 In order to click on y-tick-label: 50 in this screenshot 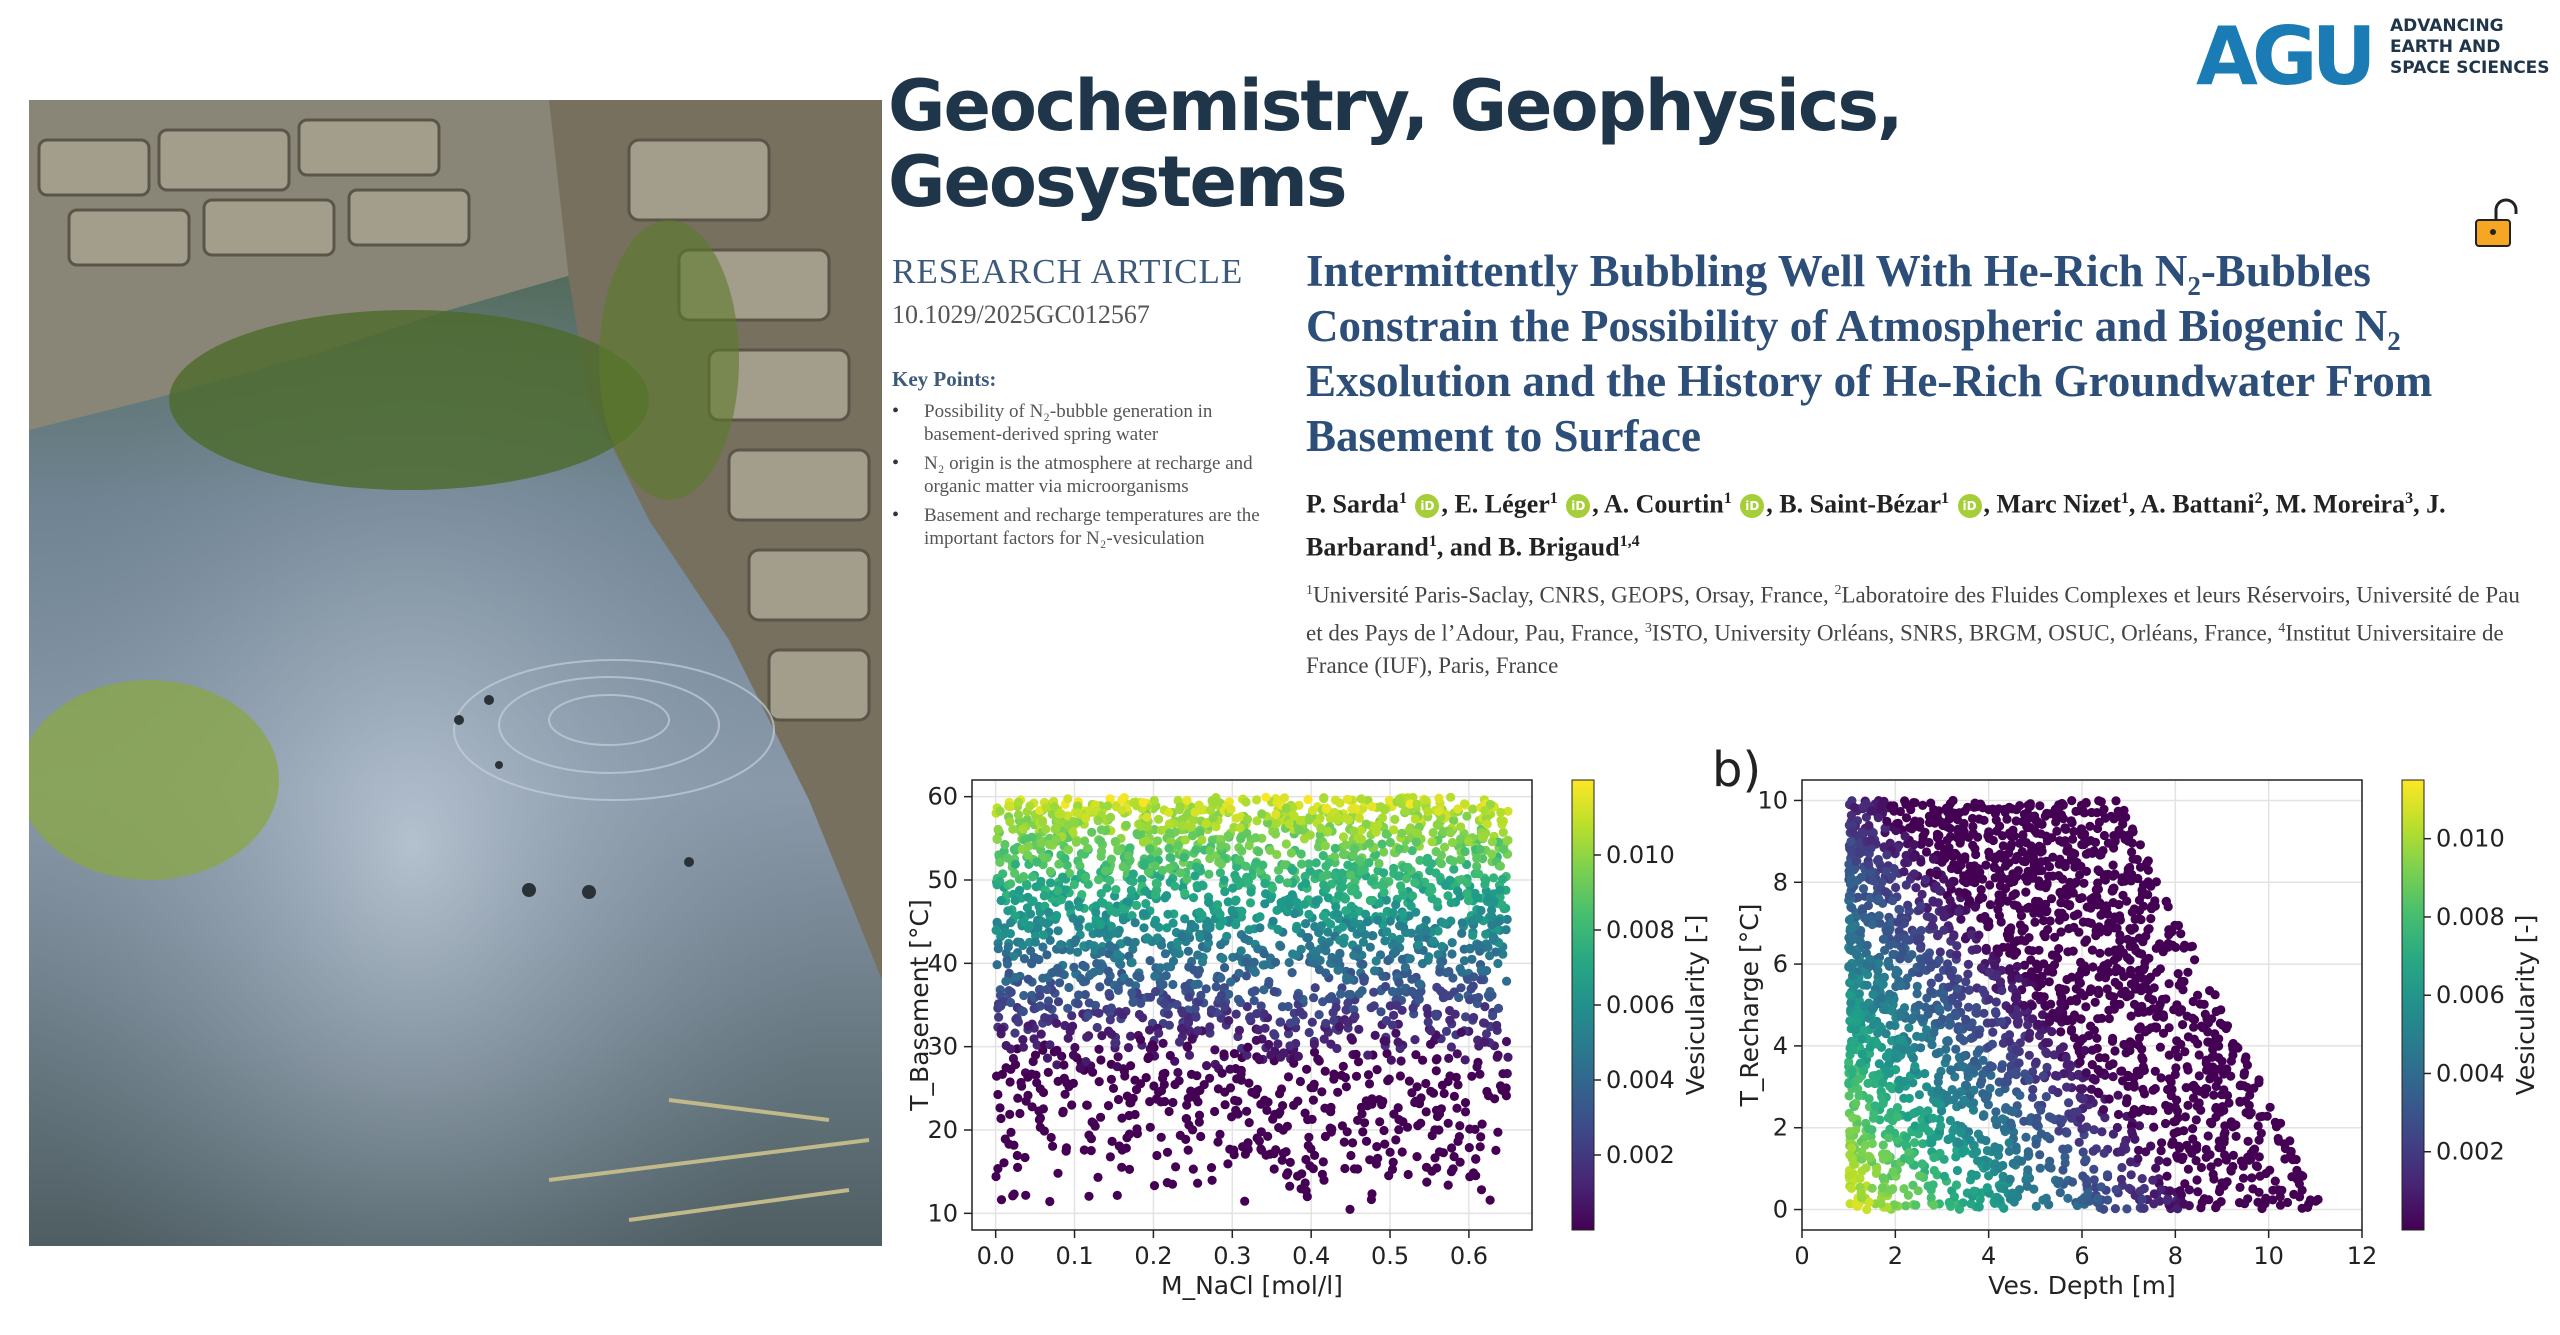, I will do `click(942, 880)`.